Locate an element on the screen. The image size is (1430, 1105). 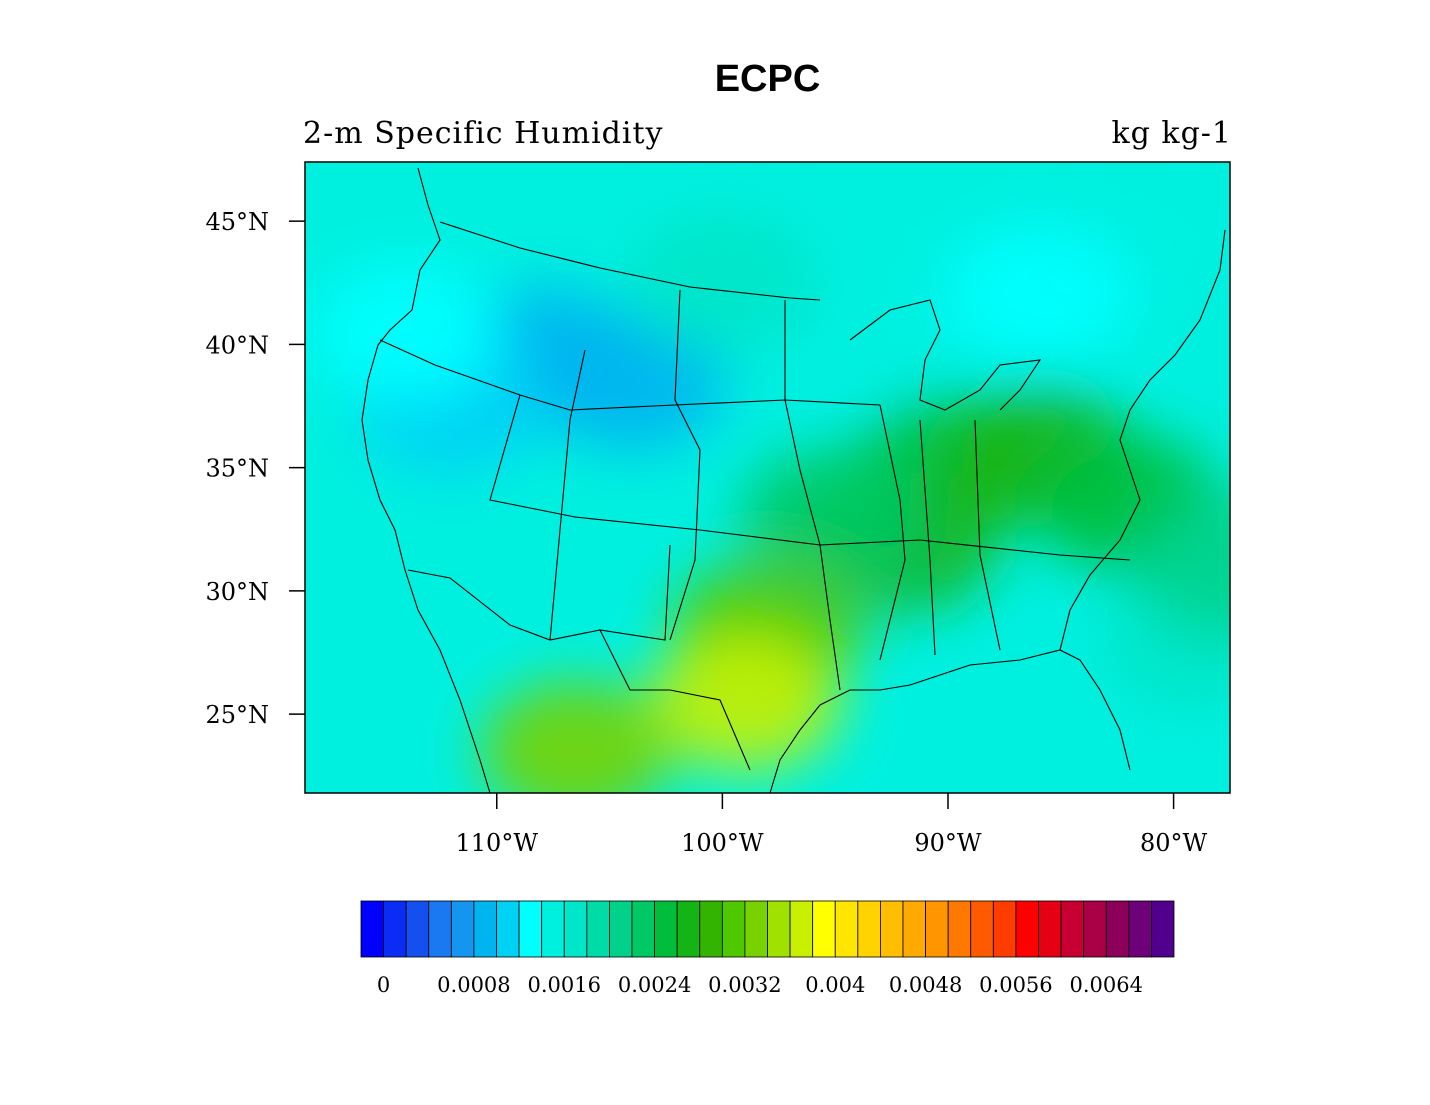
border-ut-co-line is located at coordinates (810, 477).